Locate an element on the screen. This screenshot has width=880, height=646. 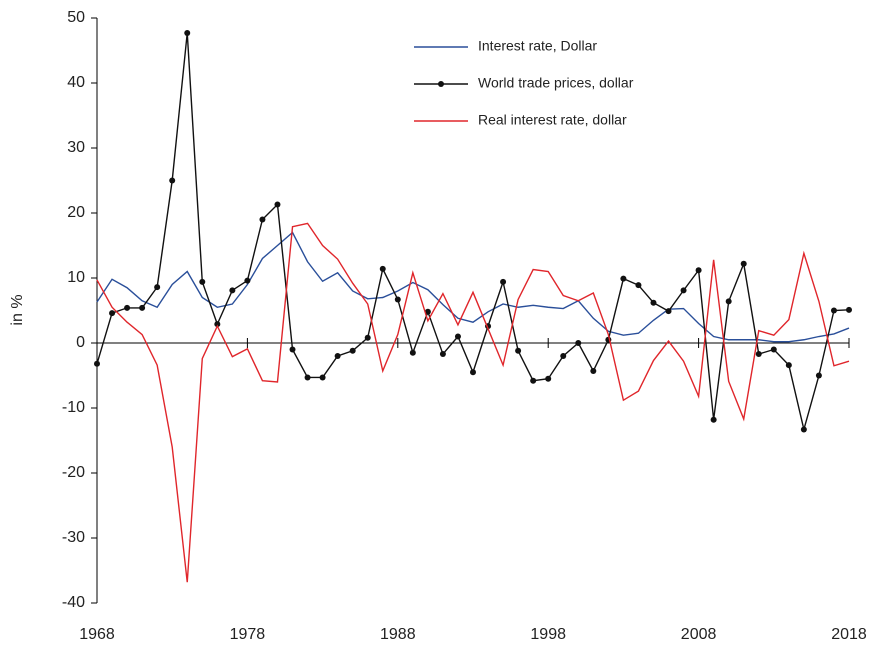
y-tick-label: 40 is located at coordinates (76, 82).